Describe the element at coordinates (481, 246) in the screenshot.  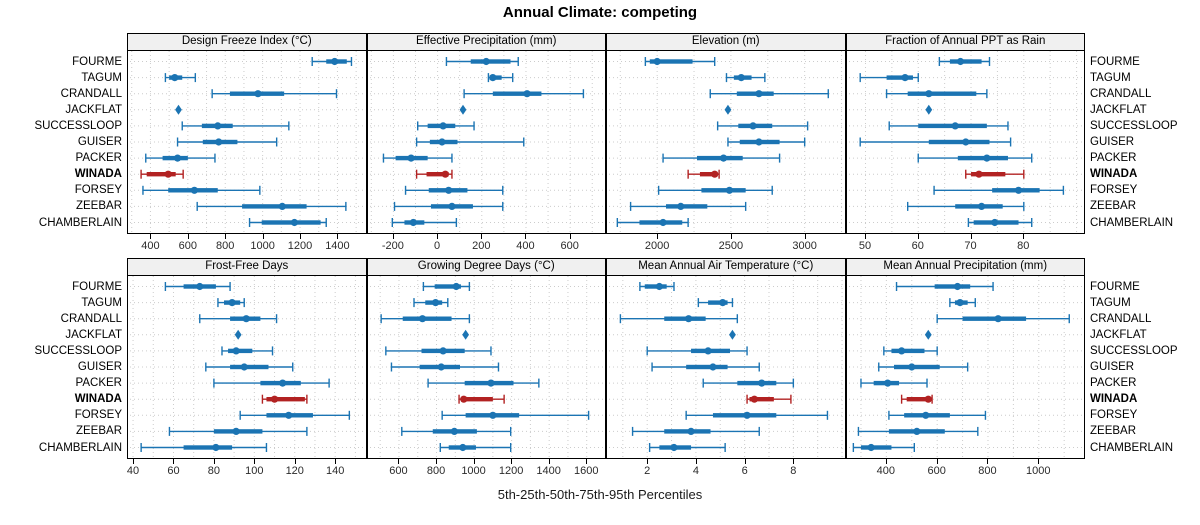
I see `x-tick-label: 200` at that location.